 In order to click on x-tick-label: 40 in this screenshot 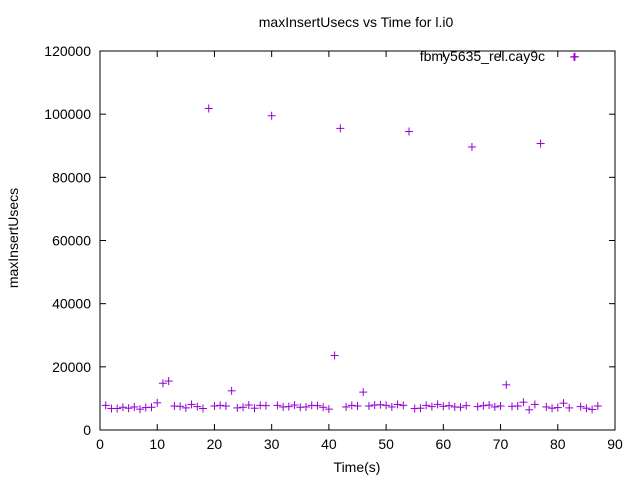, I will do `click(329, 444)`.